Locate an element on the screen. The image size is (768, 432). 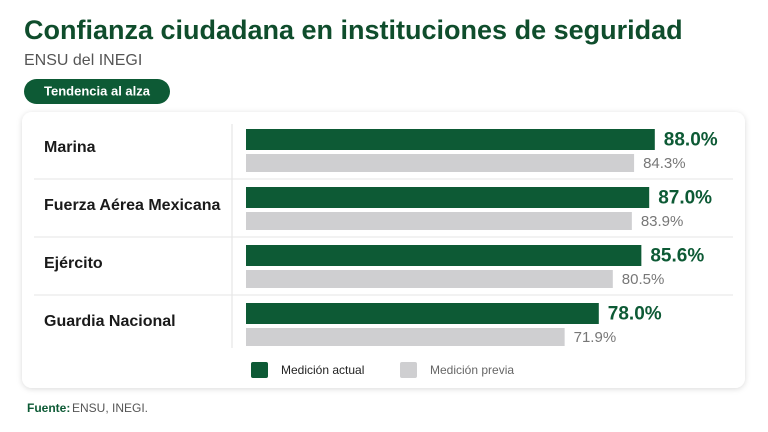
value-label: 80.5% is located at coordinates (643, 279).